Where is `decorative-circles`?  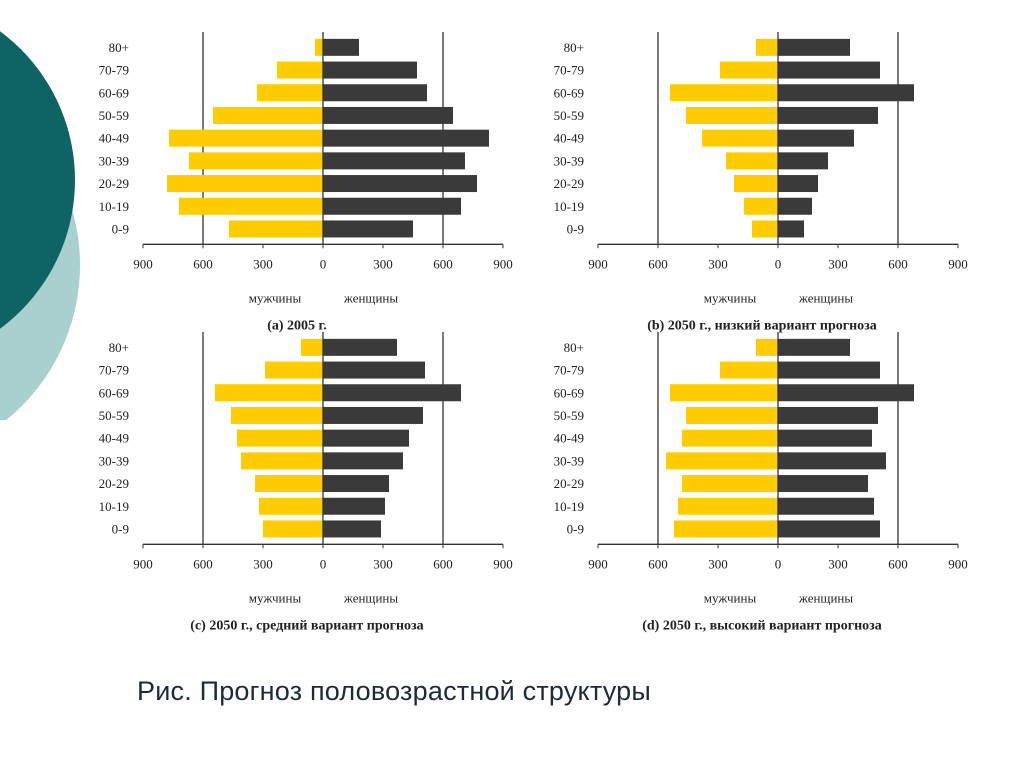
decorative-circles is located at coordinates (40, 225).